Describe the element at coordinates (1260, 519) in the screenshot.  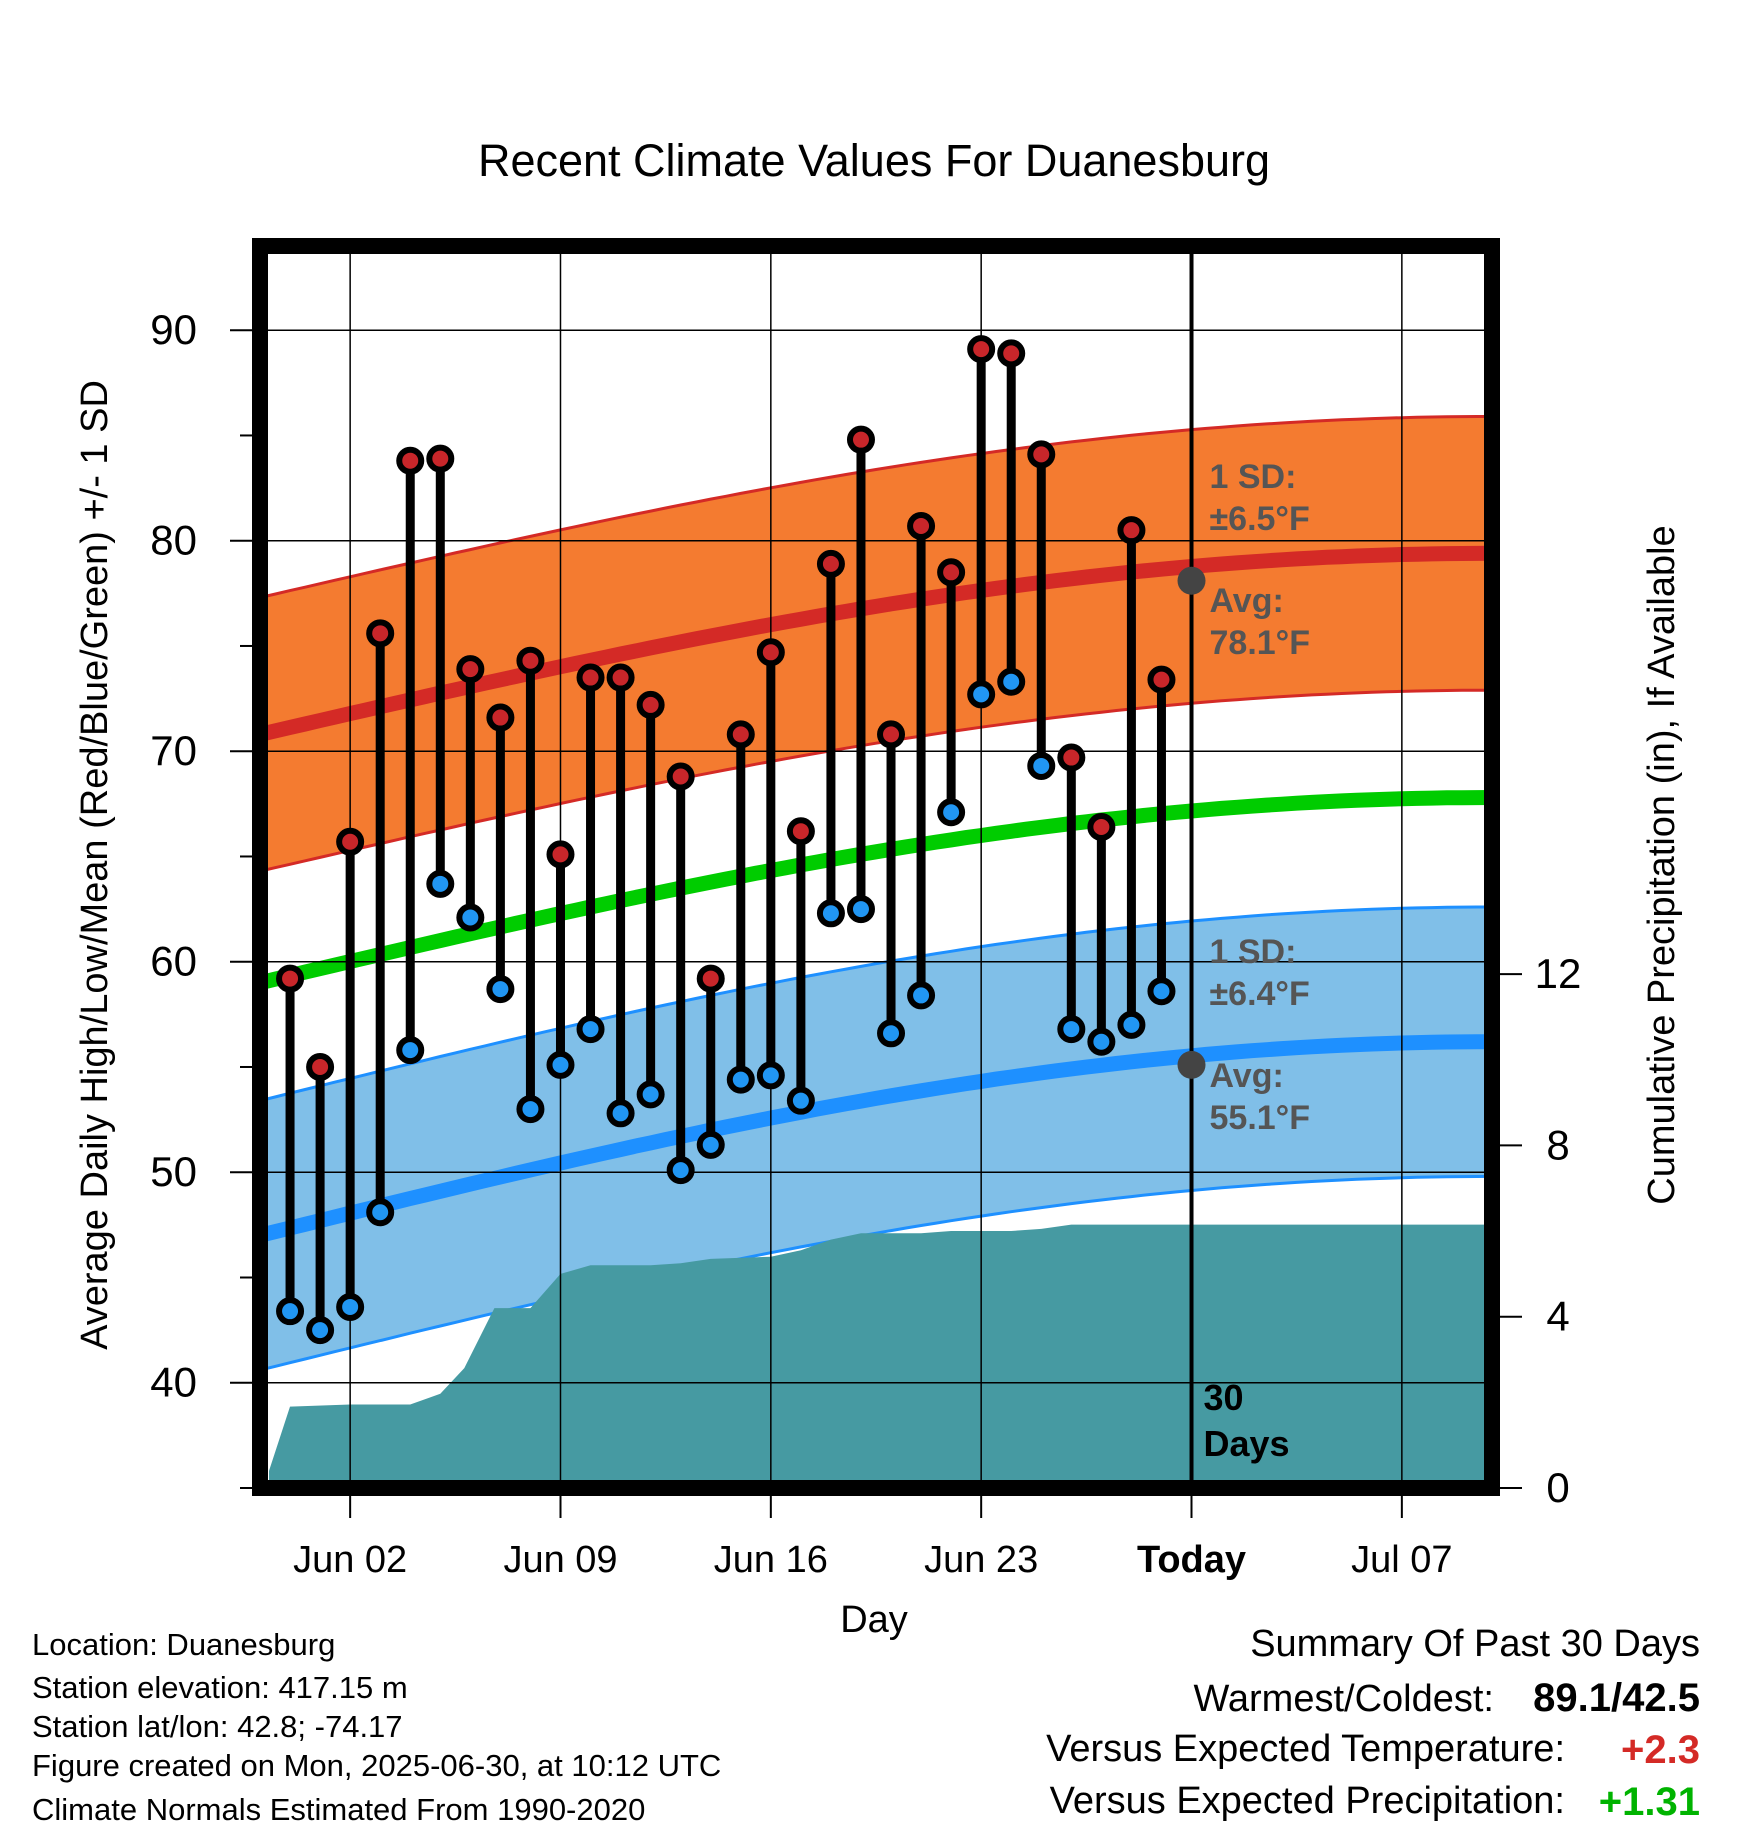
I see `high-sd-annotation-line: ±6.5°F` at that location.